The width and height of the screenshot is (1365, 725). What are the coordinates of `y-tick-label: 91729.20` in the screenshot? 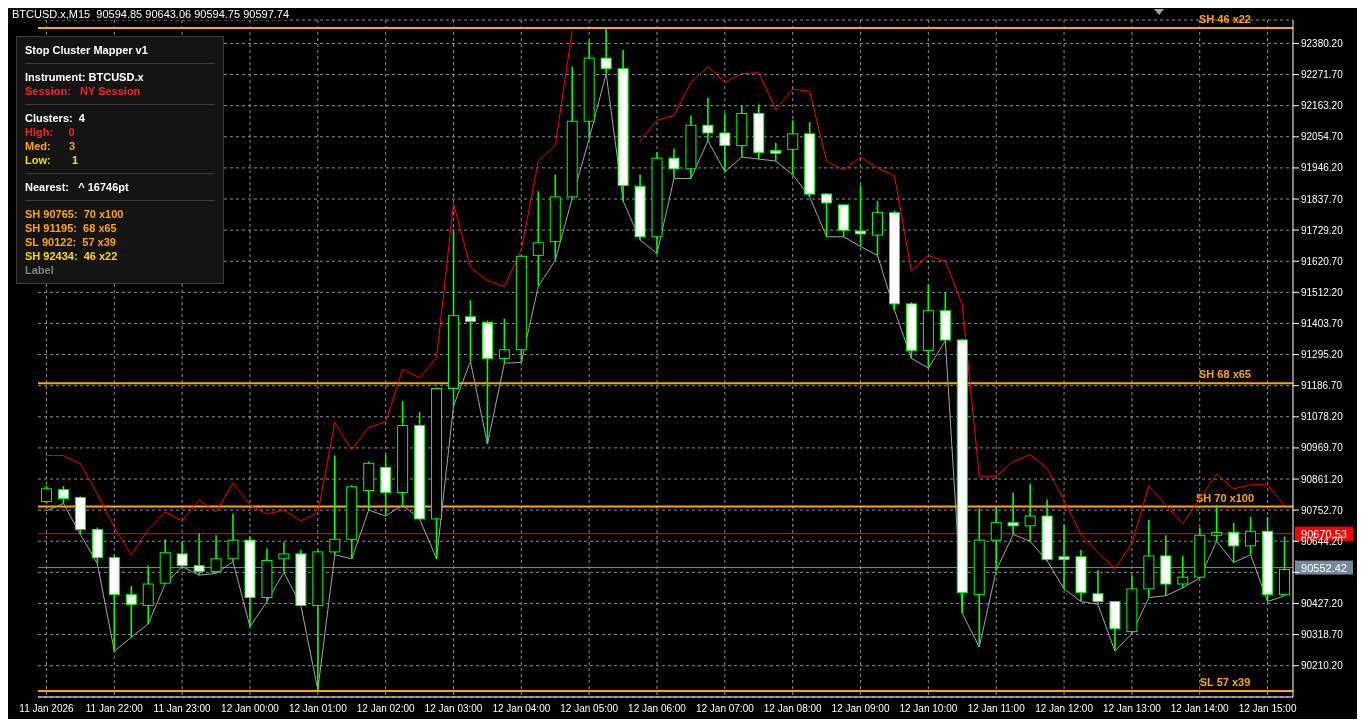 It's located at (1322, 230).